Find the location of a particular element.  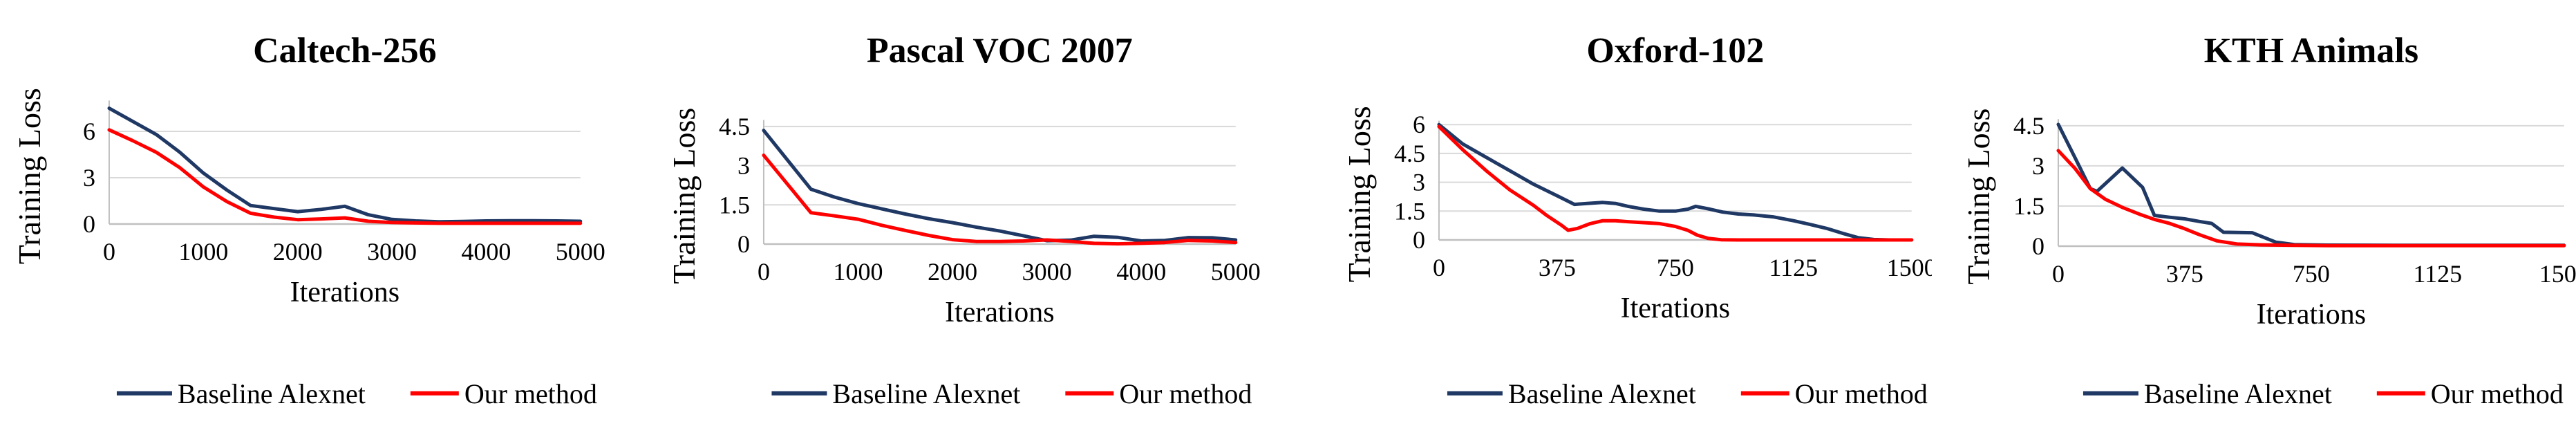

chart-title: Oxford-102 is located at coordinates (1675, 51).